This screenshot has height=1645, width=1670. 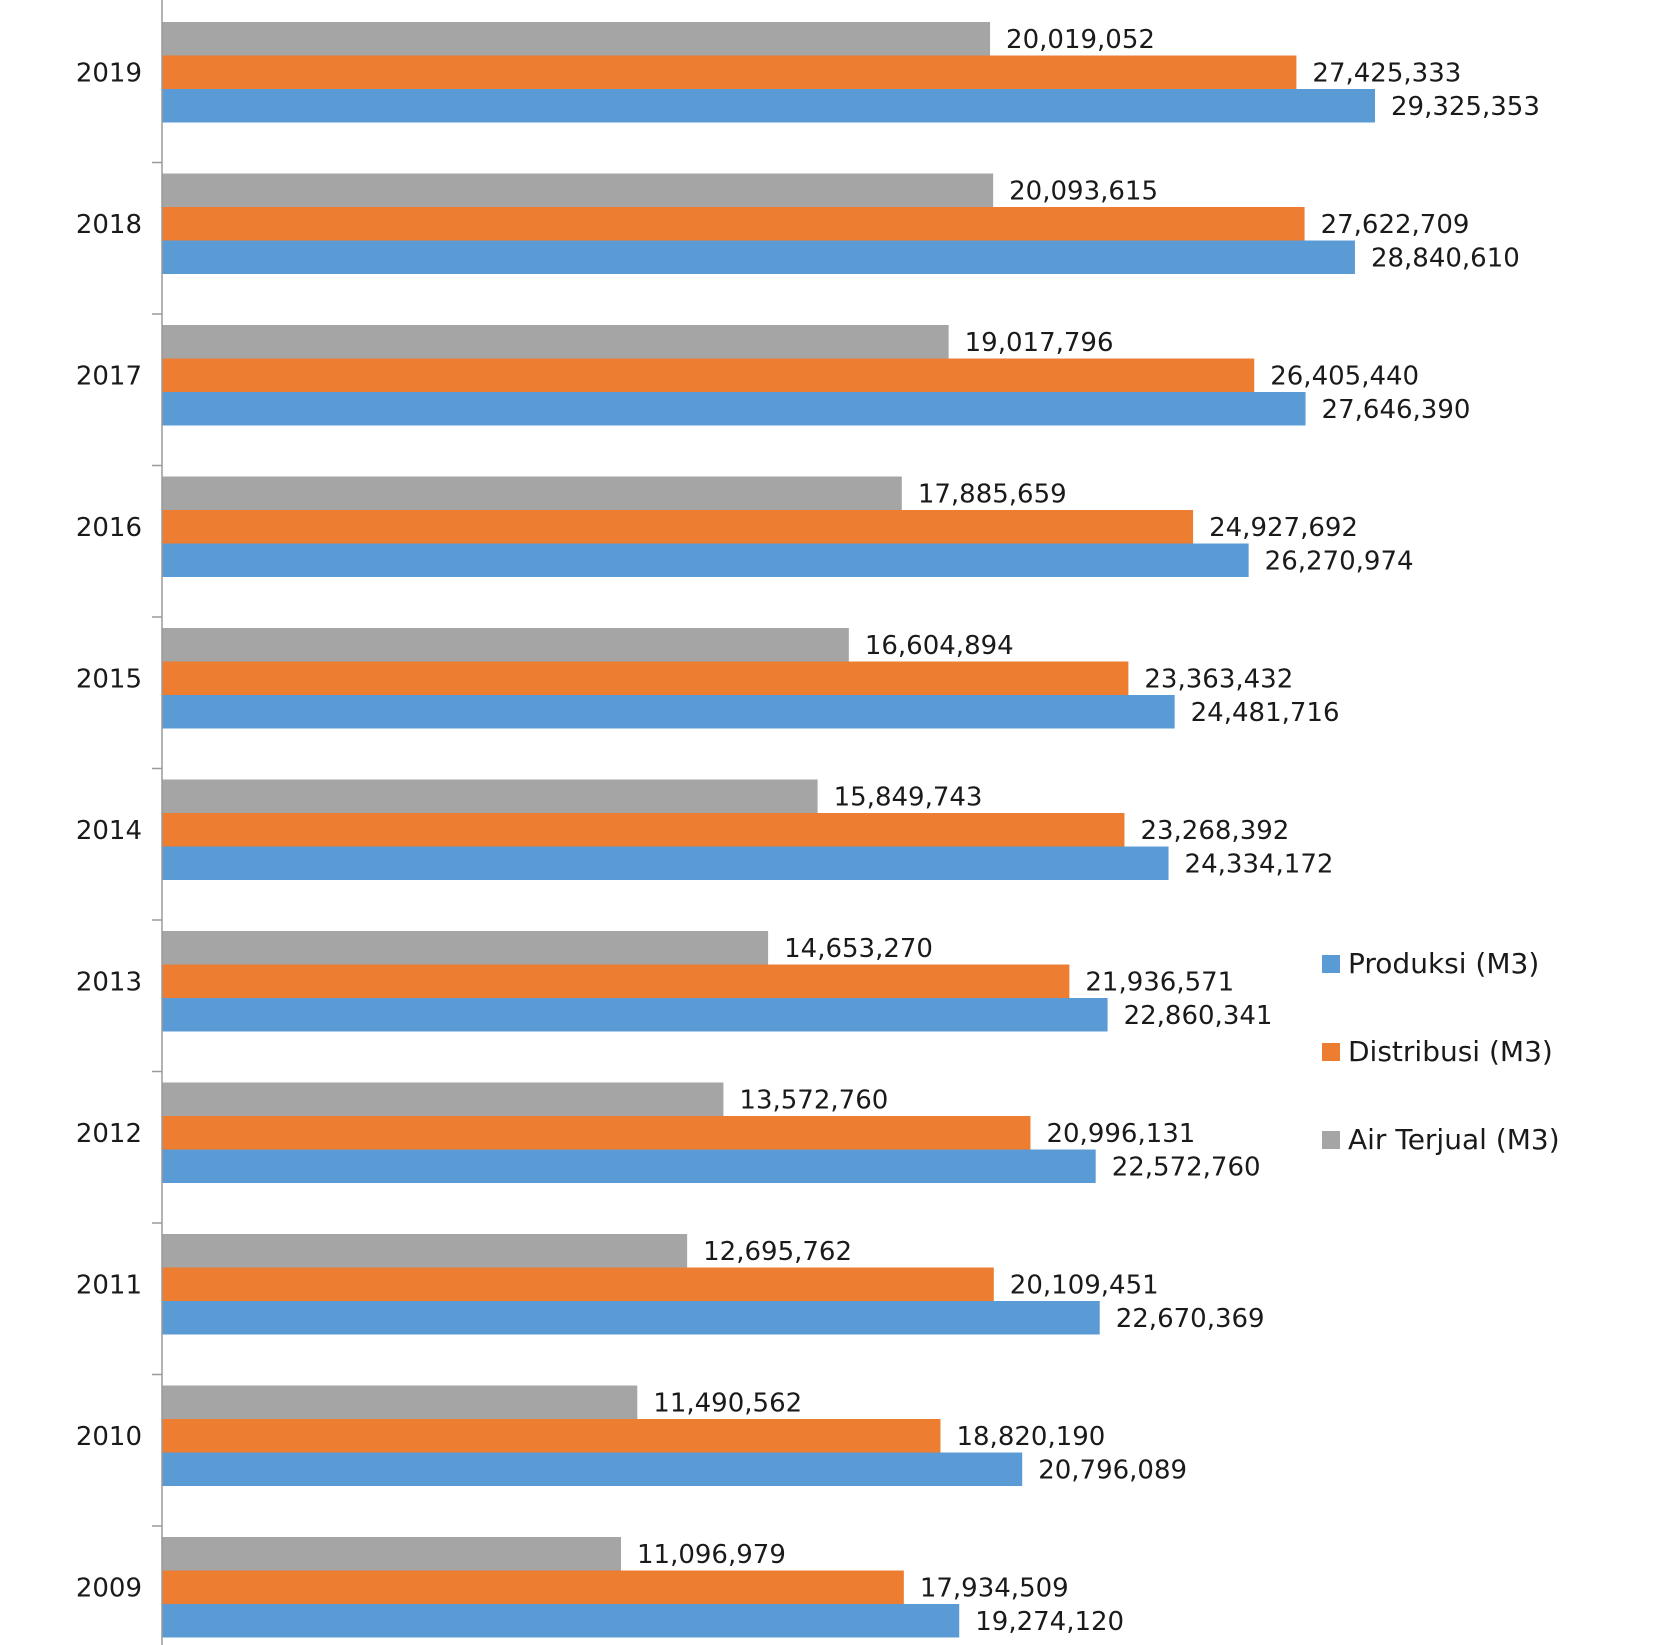 I want to click on legend-entry: Produksi (M3), so click(x=1443, y=963).